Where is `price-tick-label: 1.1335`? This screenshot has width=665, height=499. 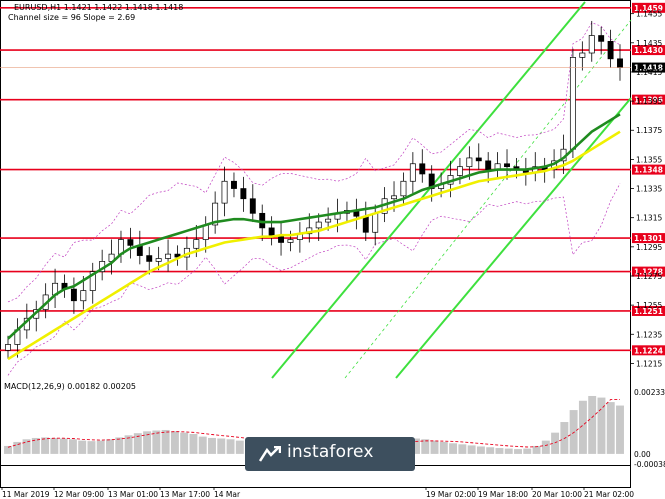 price-tick-label: 1.1335 is located at coordinates (649, 189).